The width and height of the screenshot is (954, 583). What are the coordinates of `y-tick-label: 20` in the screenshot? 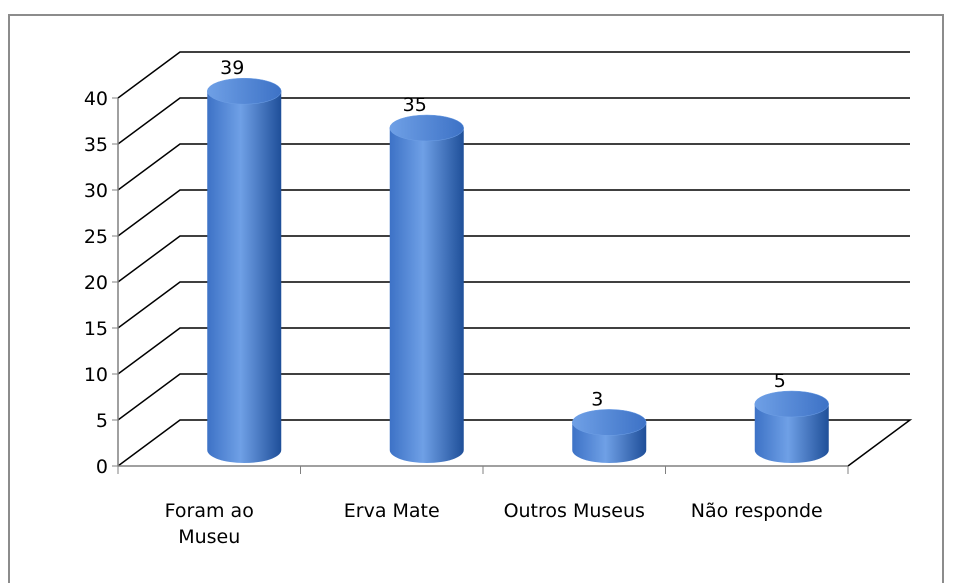 It's located at (96, 283).